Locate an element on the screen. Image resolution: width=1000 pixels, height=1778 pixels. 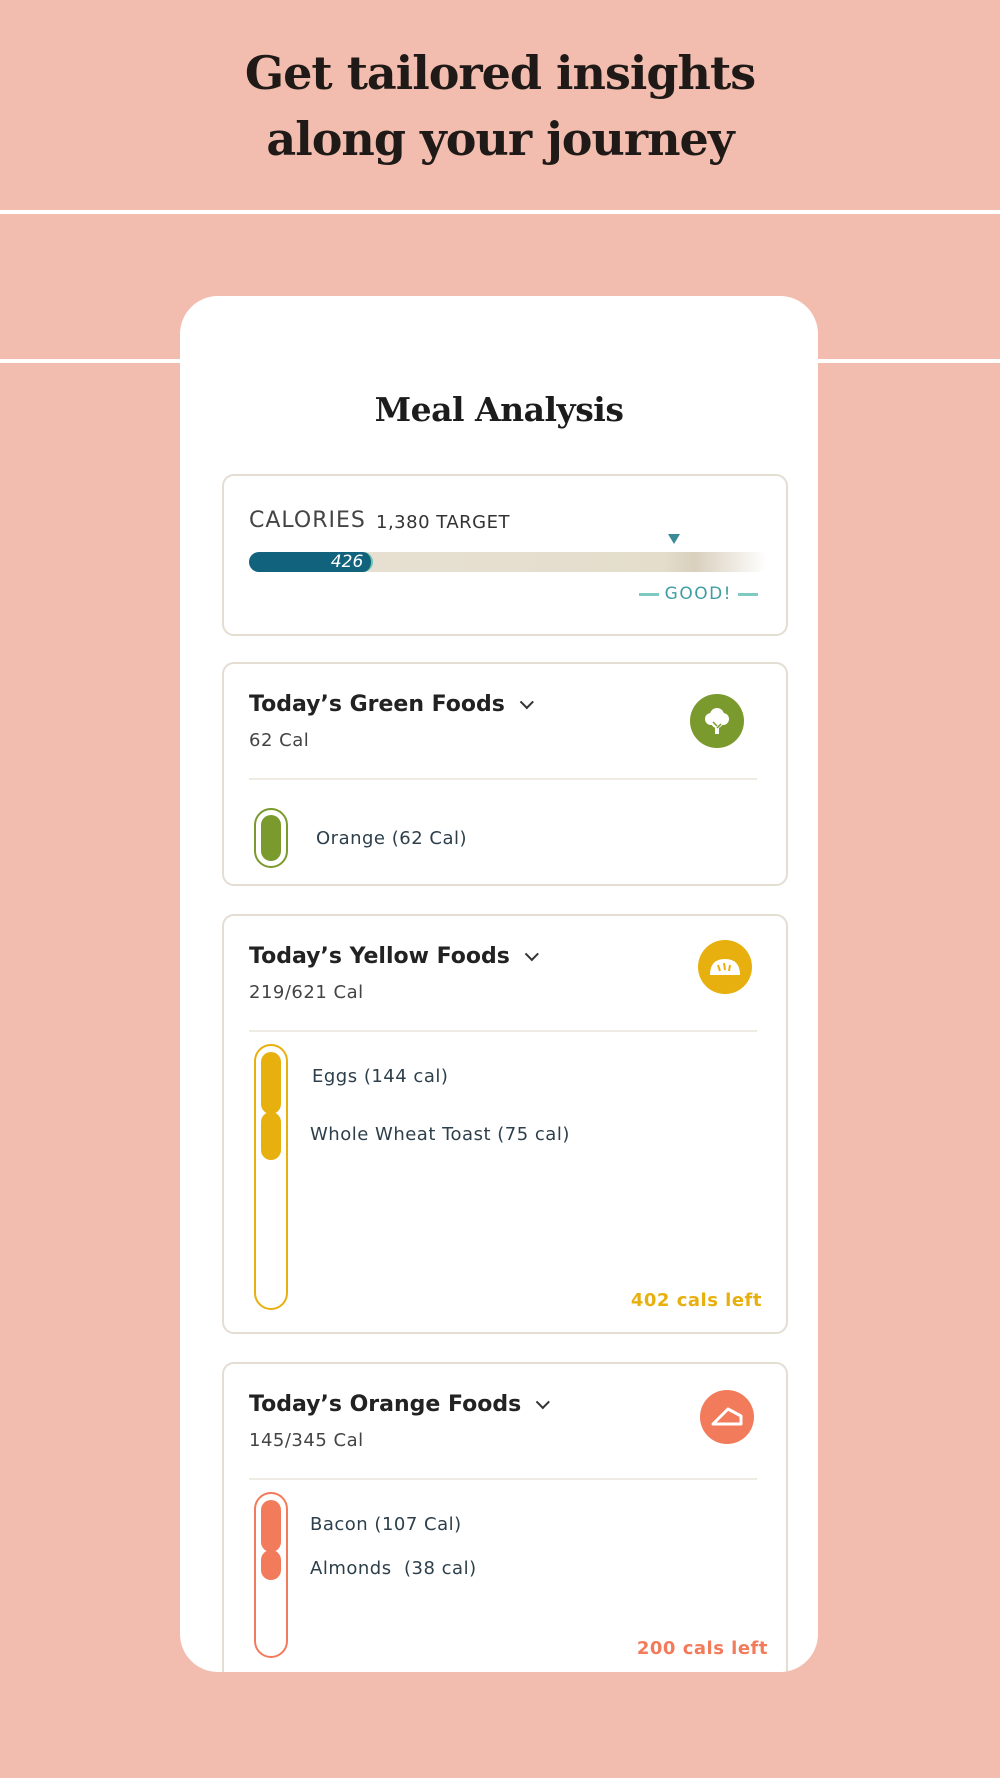
yellow-foods-calories: 219/621 Cal is located at coordinates (306, 992).